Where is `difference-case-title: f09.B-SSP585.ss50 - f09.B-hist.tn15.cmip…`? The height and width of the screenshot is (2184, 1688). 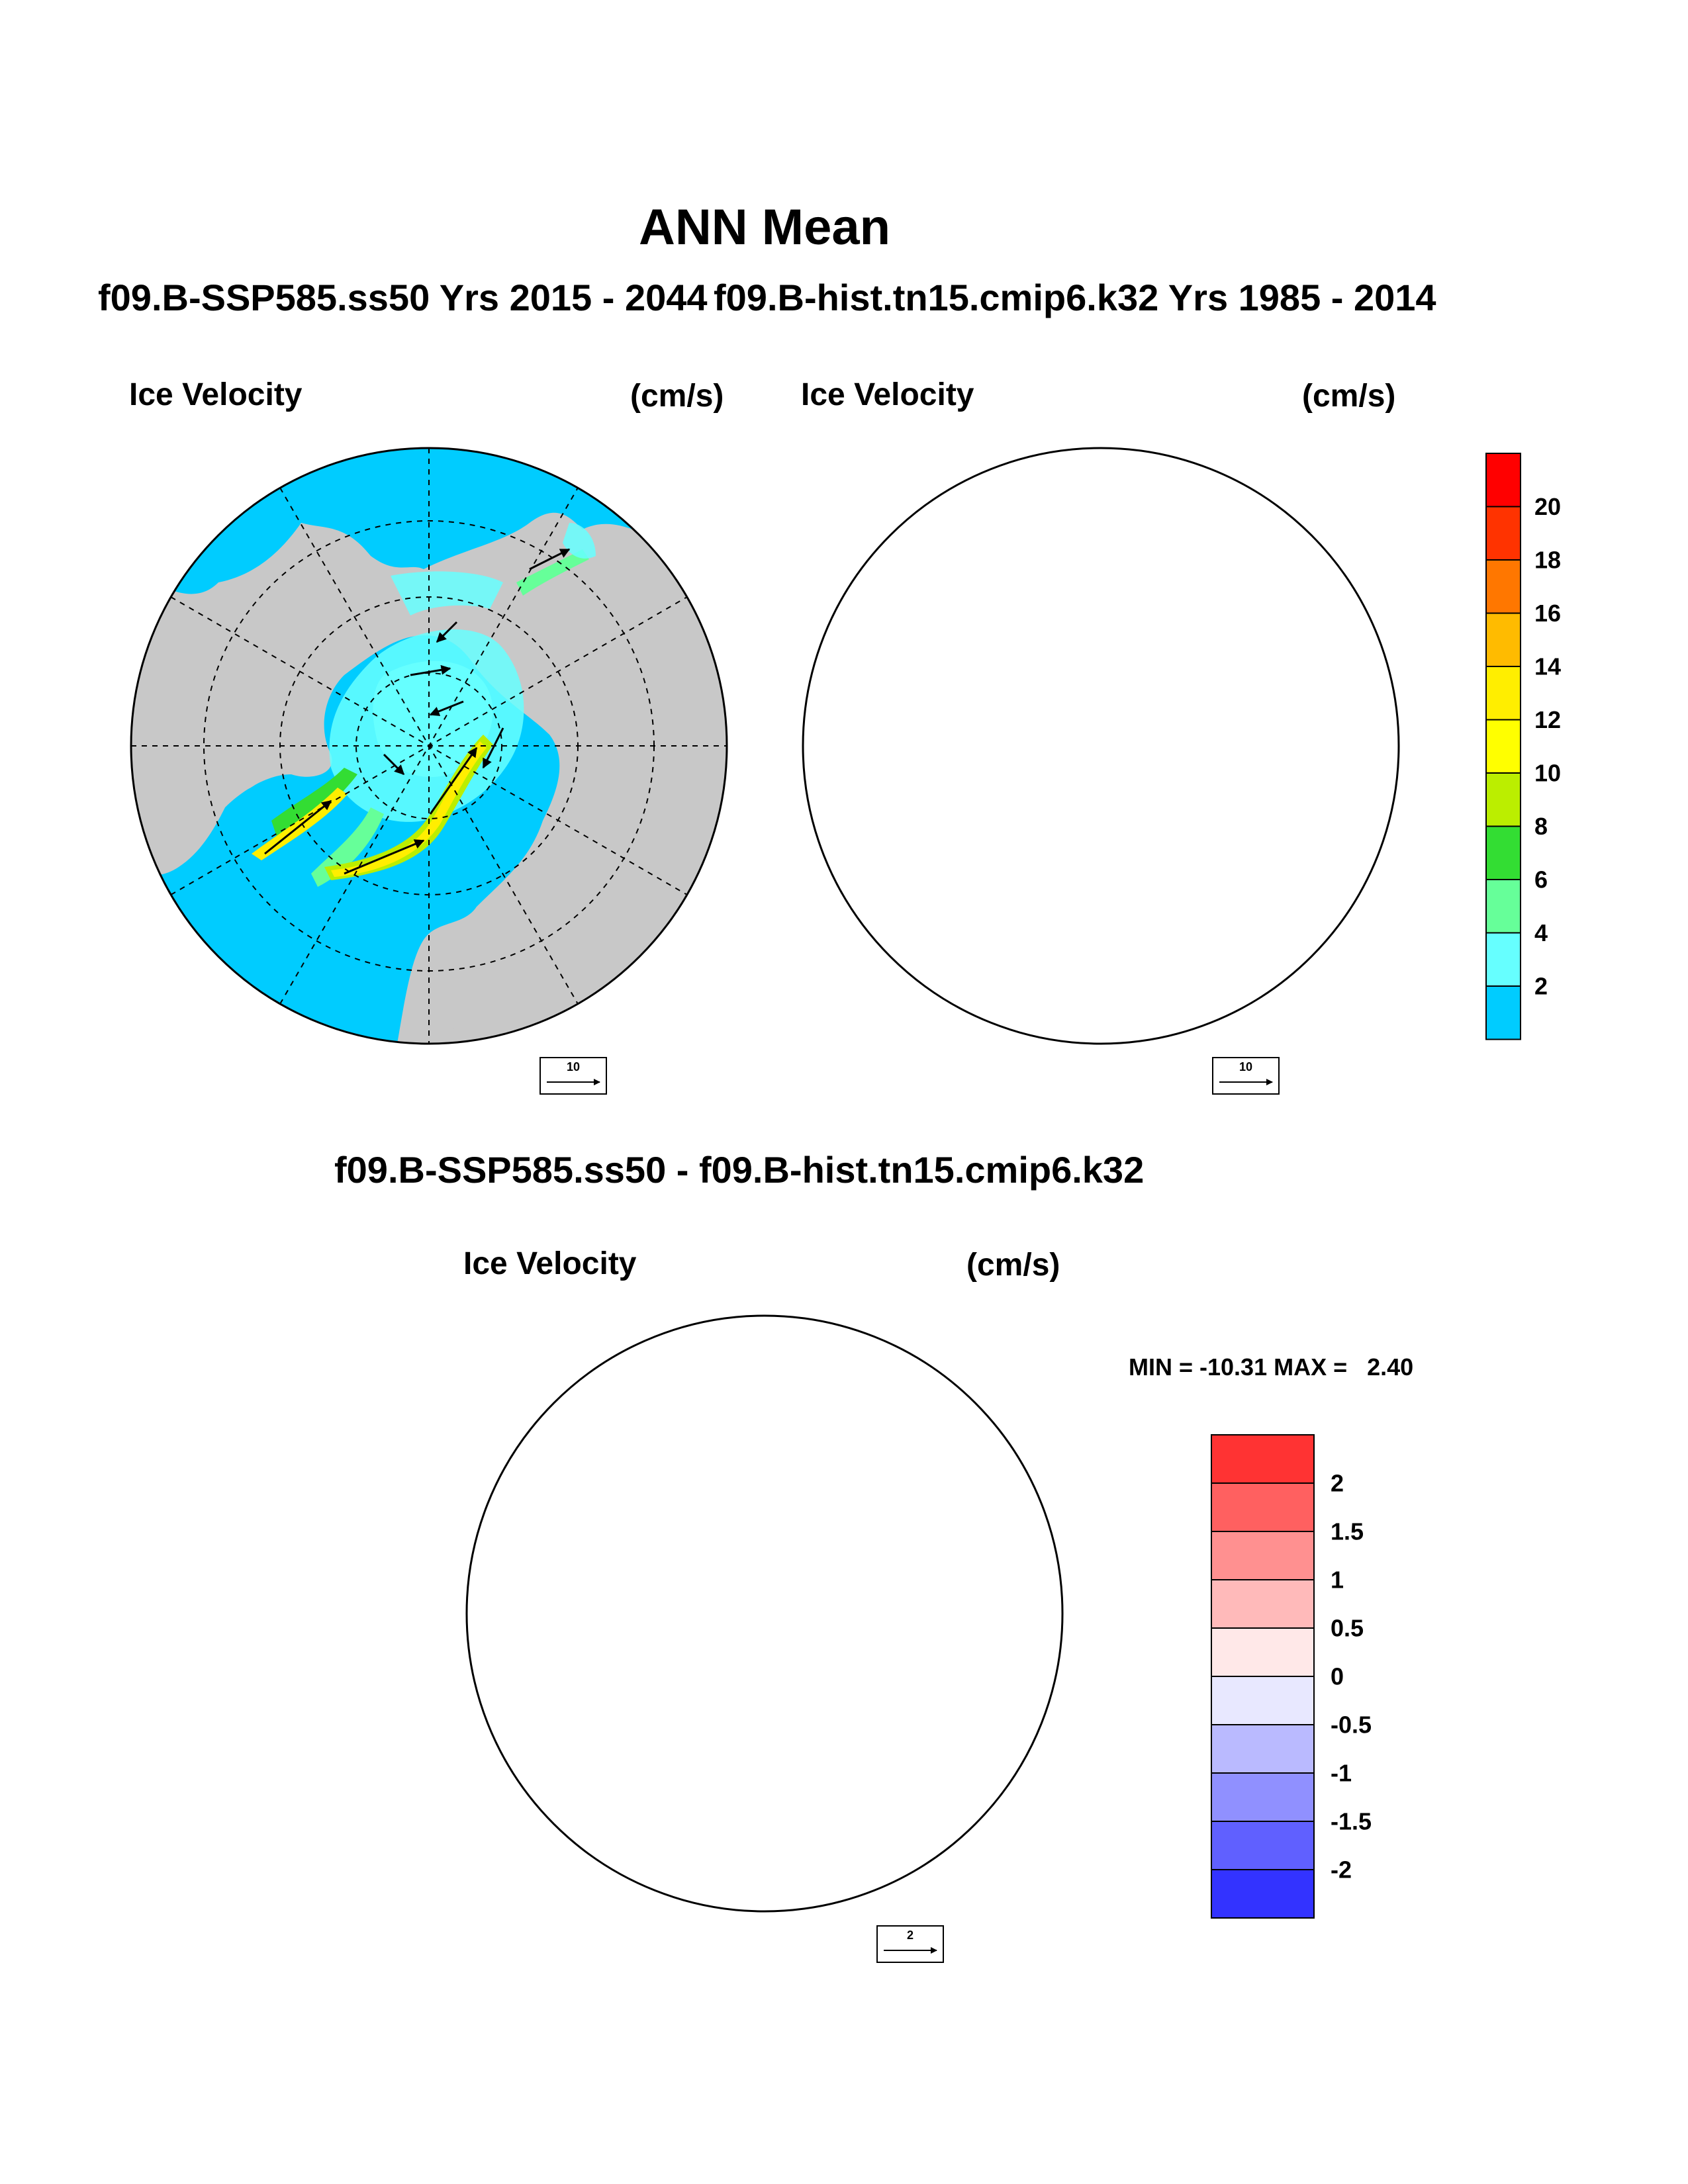 difference-case-title: f09.B-SSP585.ss50 - f09.B-hist.tn15.cmip… is located at coordinates (739, 1170).